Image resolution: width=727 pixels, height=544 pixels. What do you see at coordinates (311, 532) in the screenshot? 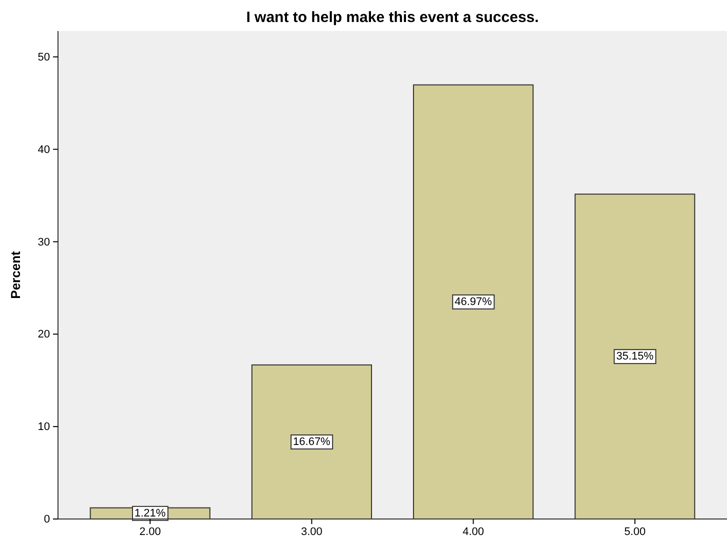
I see `x-tick-label: 3.00` at bounding box center [311, 532].